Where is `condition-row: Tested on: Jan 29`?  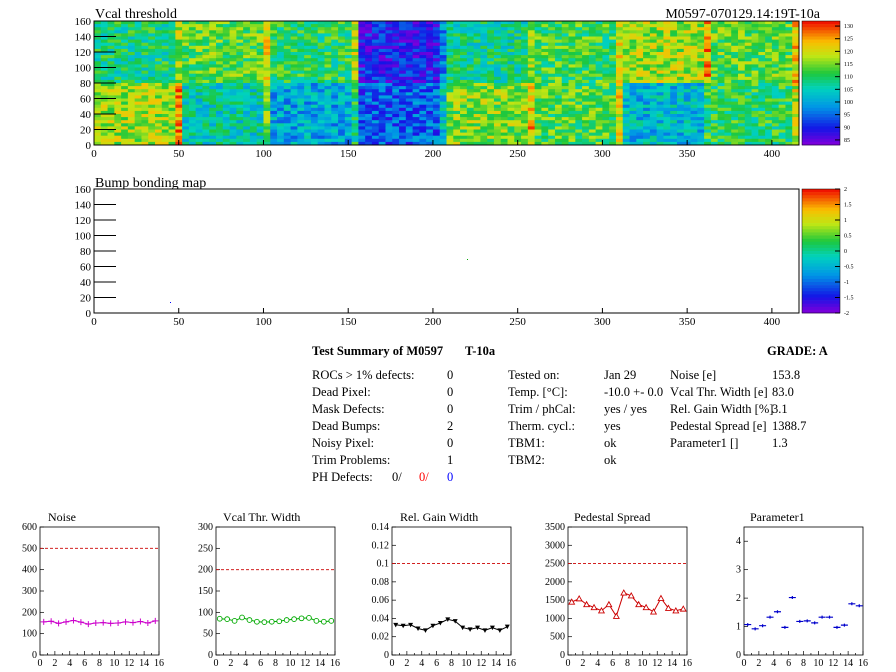 condition-row: Tested on: Jan 29 is located at coordinates (583, 376).